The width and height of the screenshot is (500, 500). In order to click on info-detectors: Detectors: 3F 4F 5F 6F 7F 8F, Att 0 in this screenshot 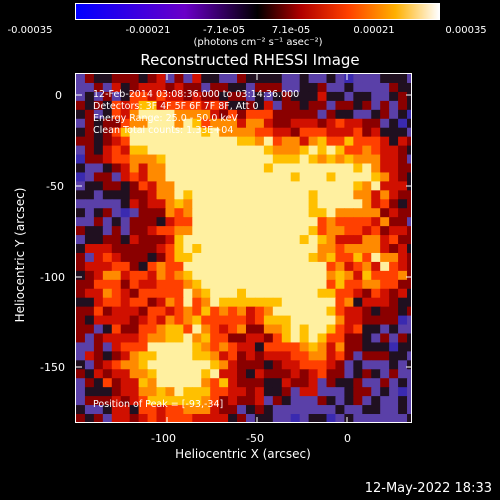, I will do `click(176, 106)`.